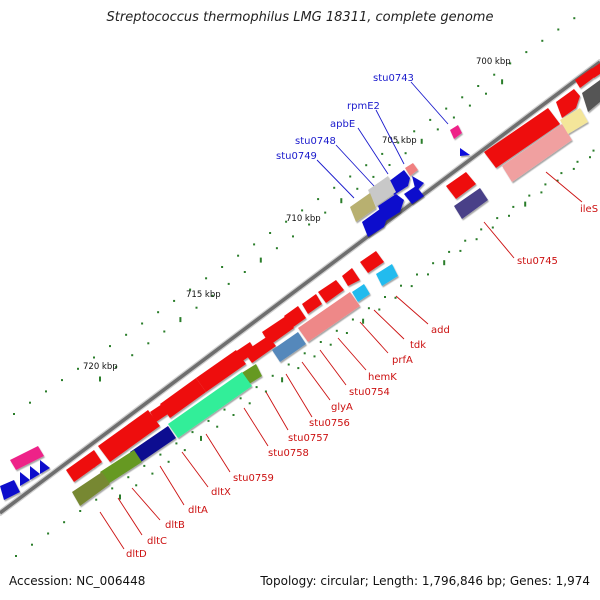 The height and width of the screenshot is (600, 600). I want to click on gene-label: glyA, so click(342, 407).